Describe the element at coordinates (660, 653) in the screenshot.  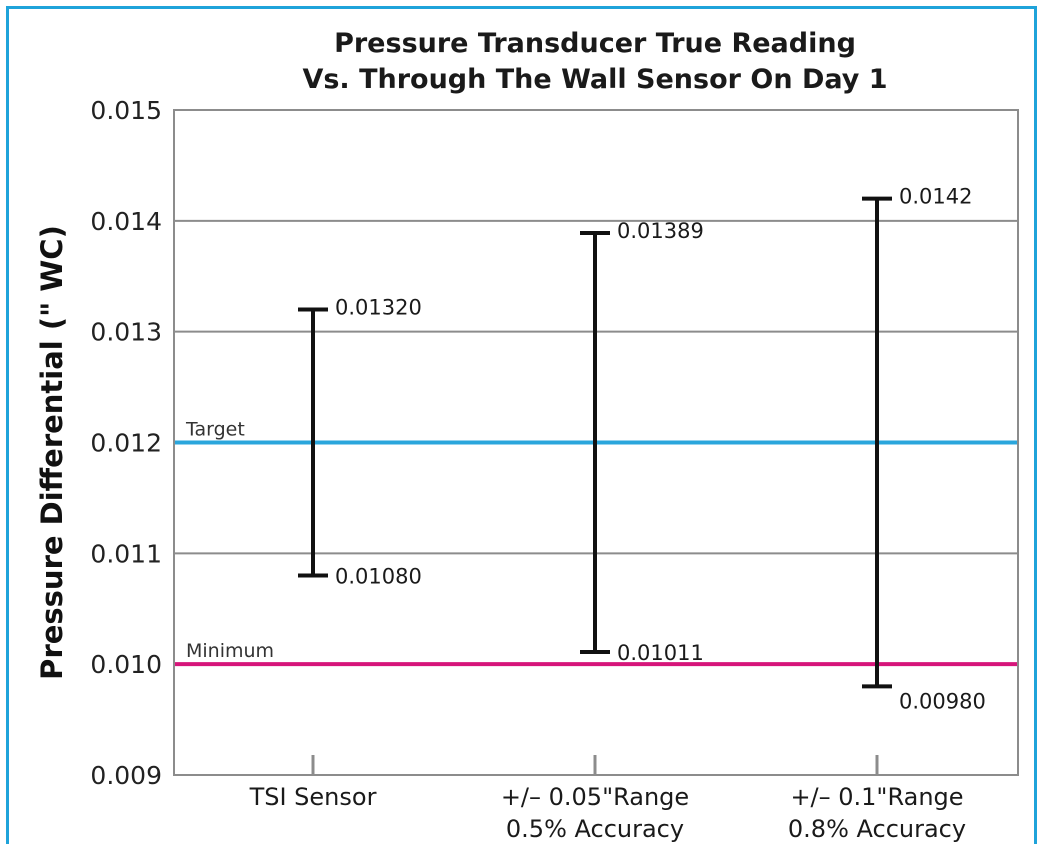
I see `low-value-label: 0.01011` at that location.